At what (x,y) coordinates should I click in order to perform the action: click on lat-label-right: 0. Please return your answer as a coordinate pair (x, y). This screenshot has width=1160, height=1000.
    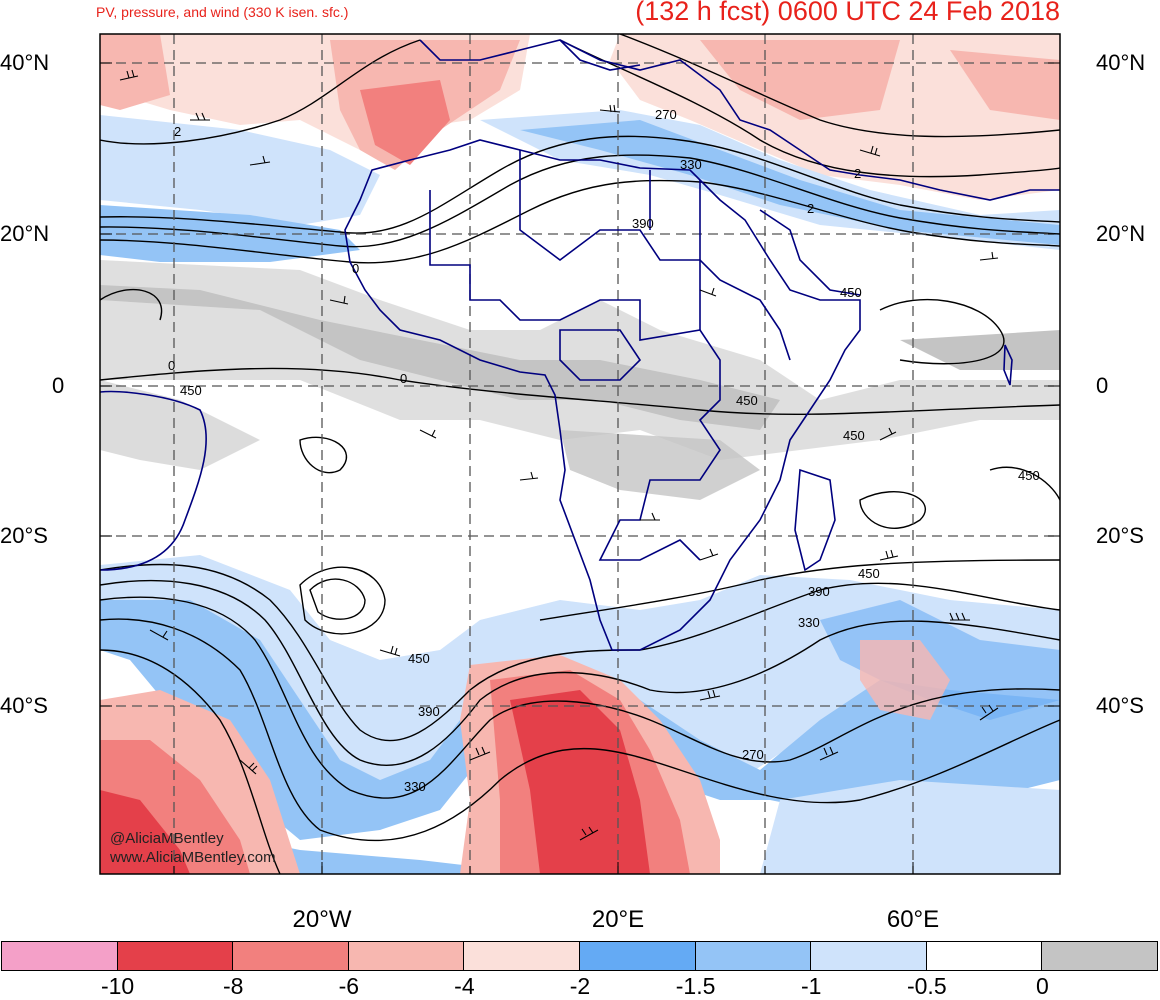
    Looking at the image, I should click on (1102, 385).